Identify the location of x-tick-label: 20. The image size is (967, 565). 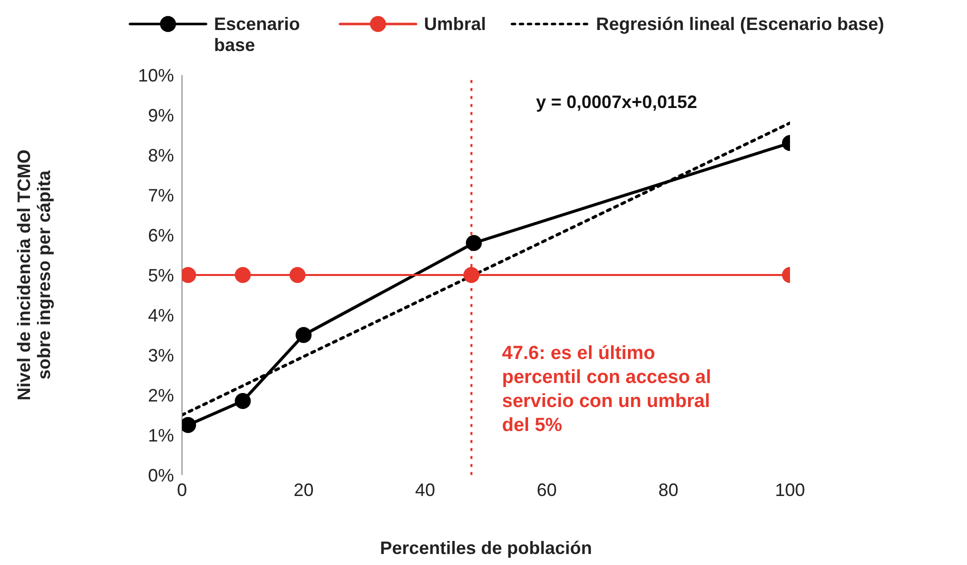
(304, 490).